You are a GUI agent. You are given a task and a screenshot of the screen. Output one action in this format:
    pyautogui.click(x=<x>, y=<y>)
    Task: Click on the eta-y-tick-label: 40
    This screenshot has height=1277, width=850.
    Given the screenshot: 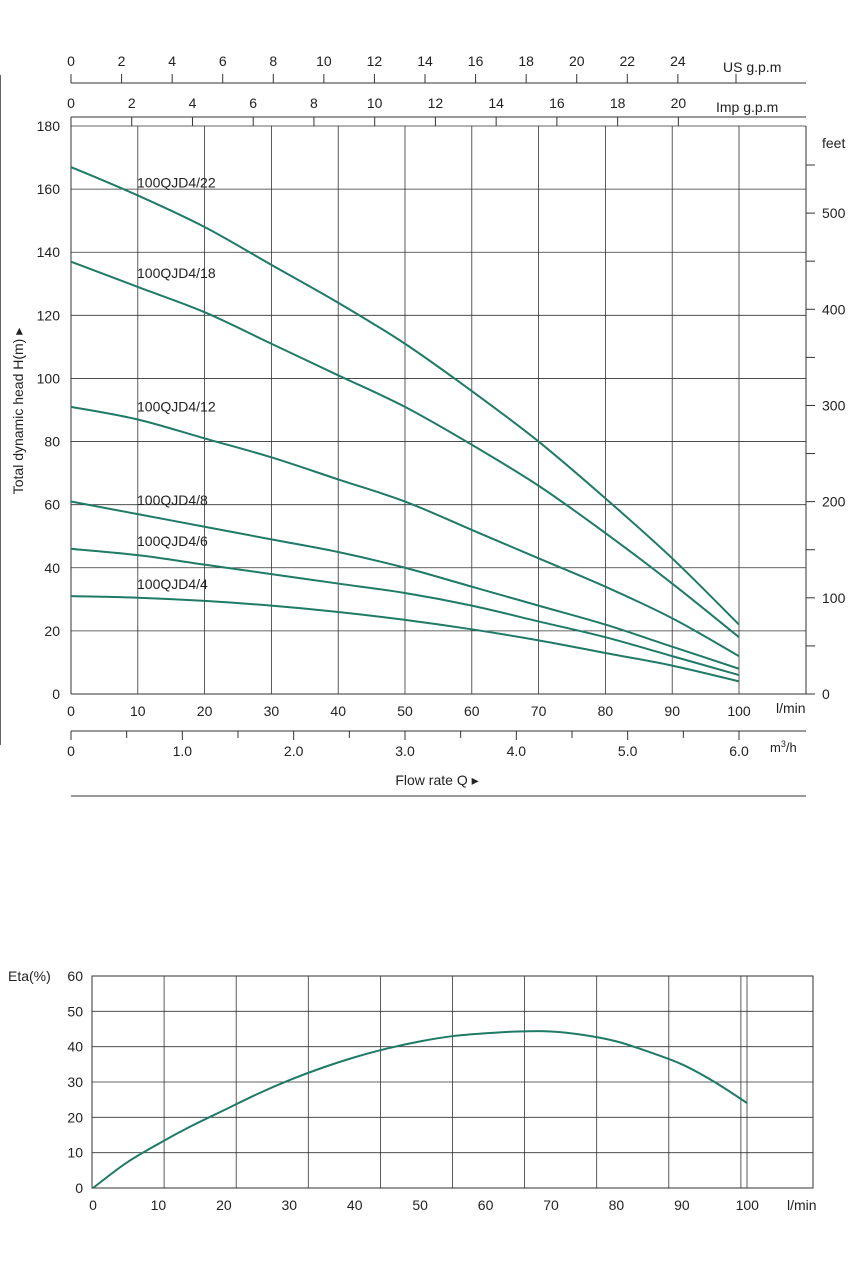 What is the action you would take?
    pyautogui.click(x=75, y=1047)
    